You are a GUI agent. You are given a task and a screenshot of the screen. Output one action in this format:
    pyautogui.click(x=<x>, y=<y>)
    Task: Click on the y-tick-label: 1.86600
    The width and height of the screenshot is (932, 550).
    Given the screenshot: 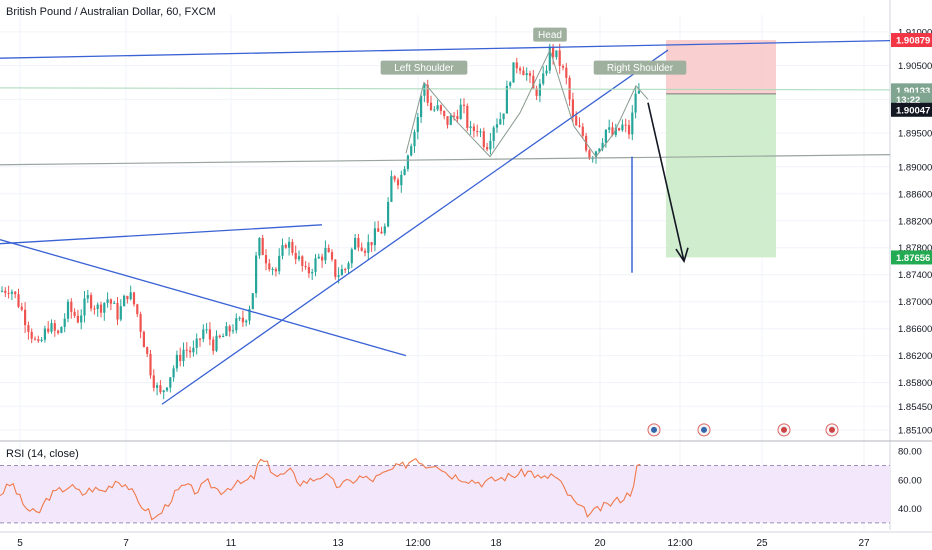 What is the action you would take?
    pyautogui.click(x=915, y=329)
    